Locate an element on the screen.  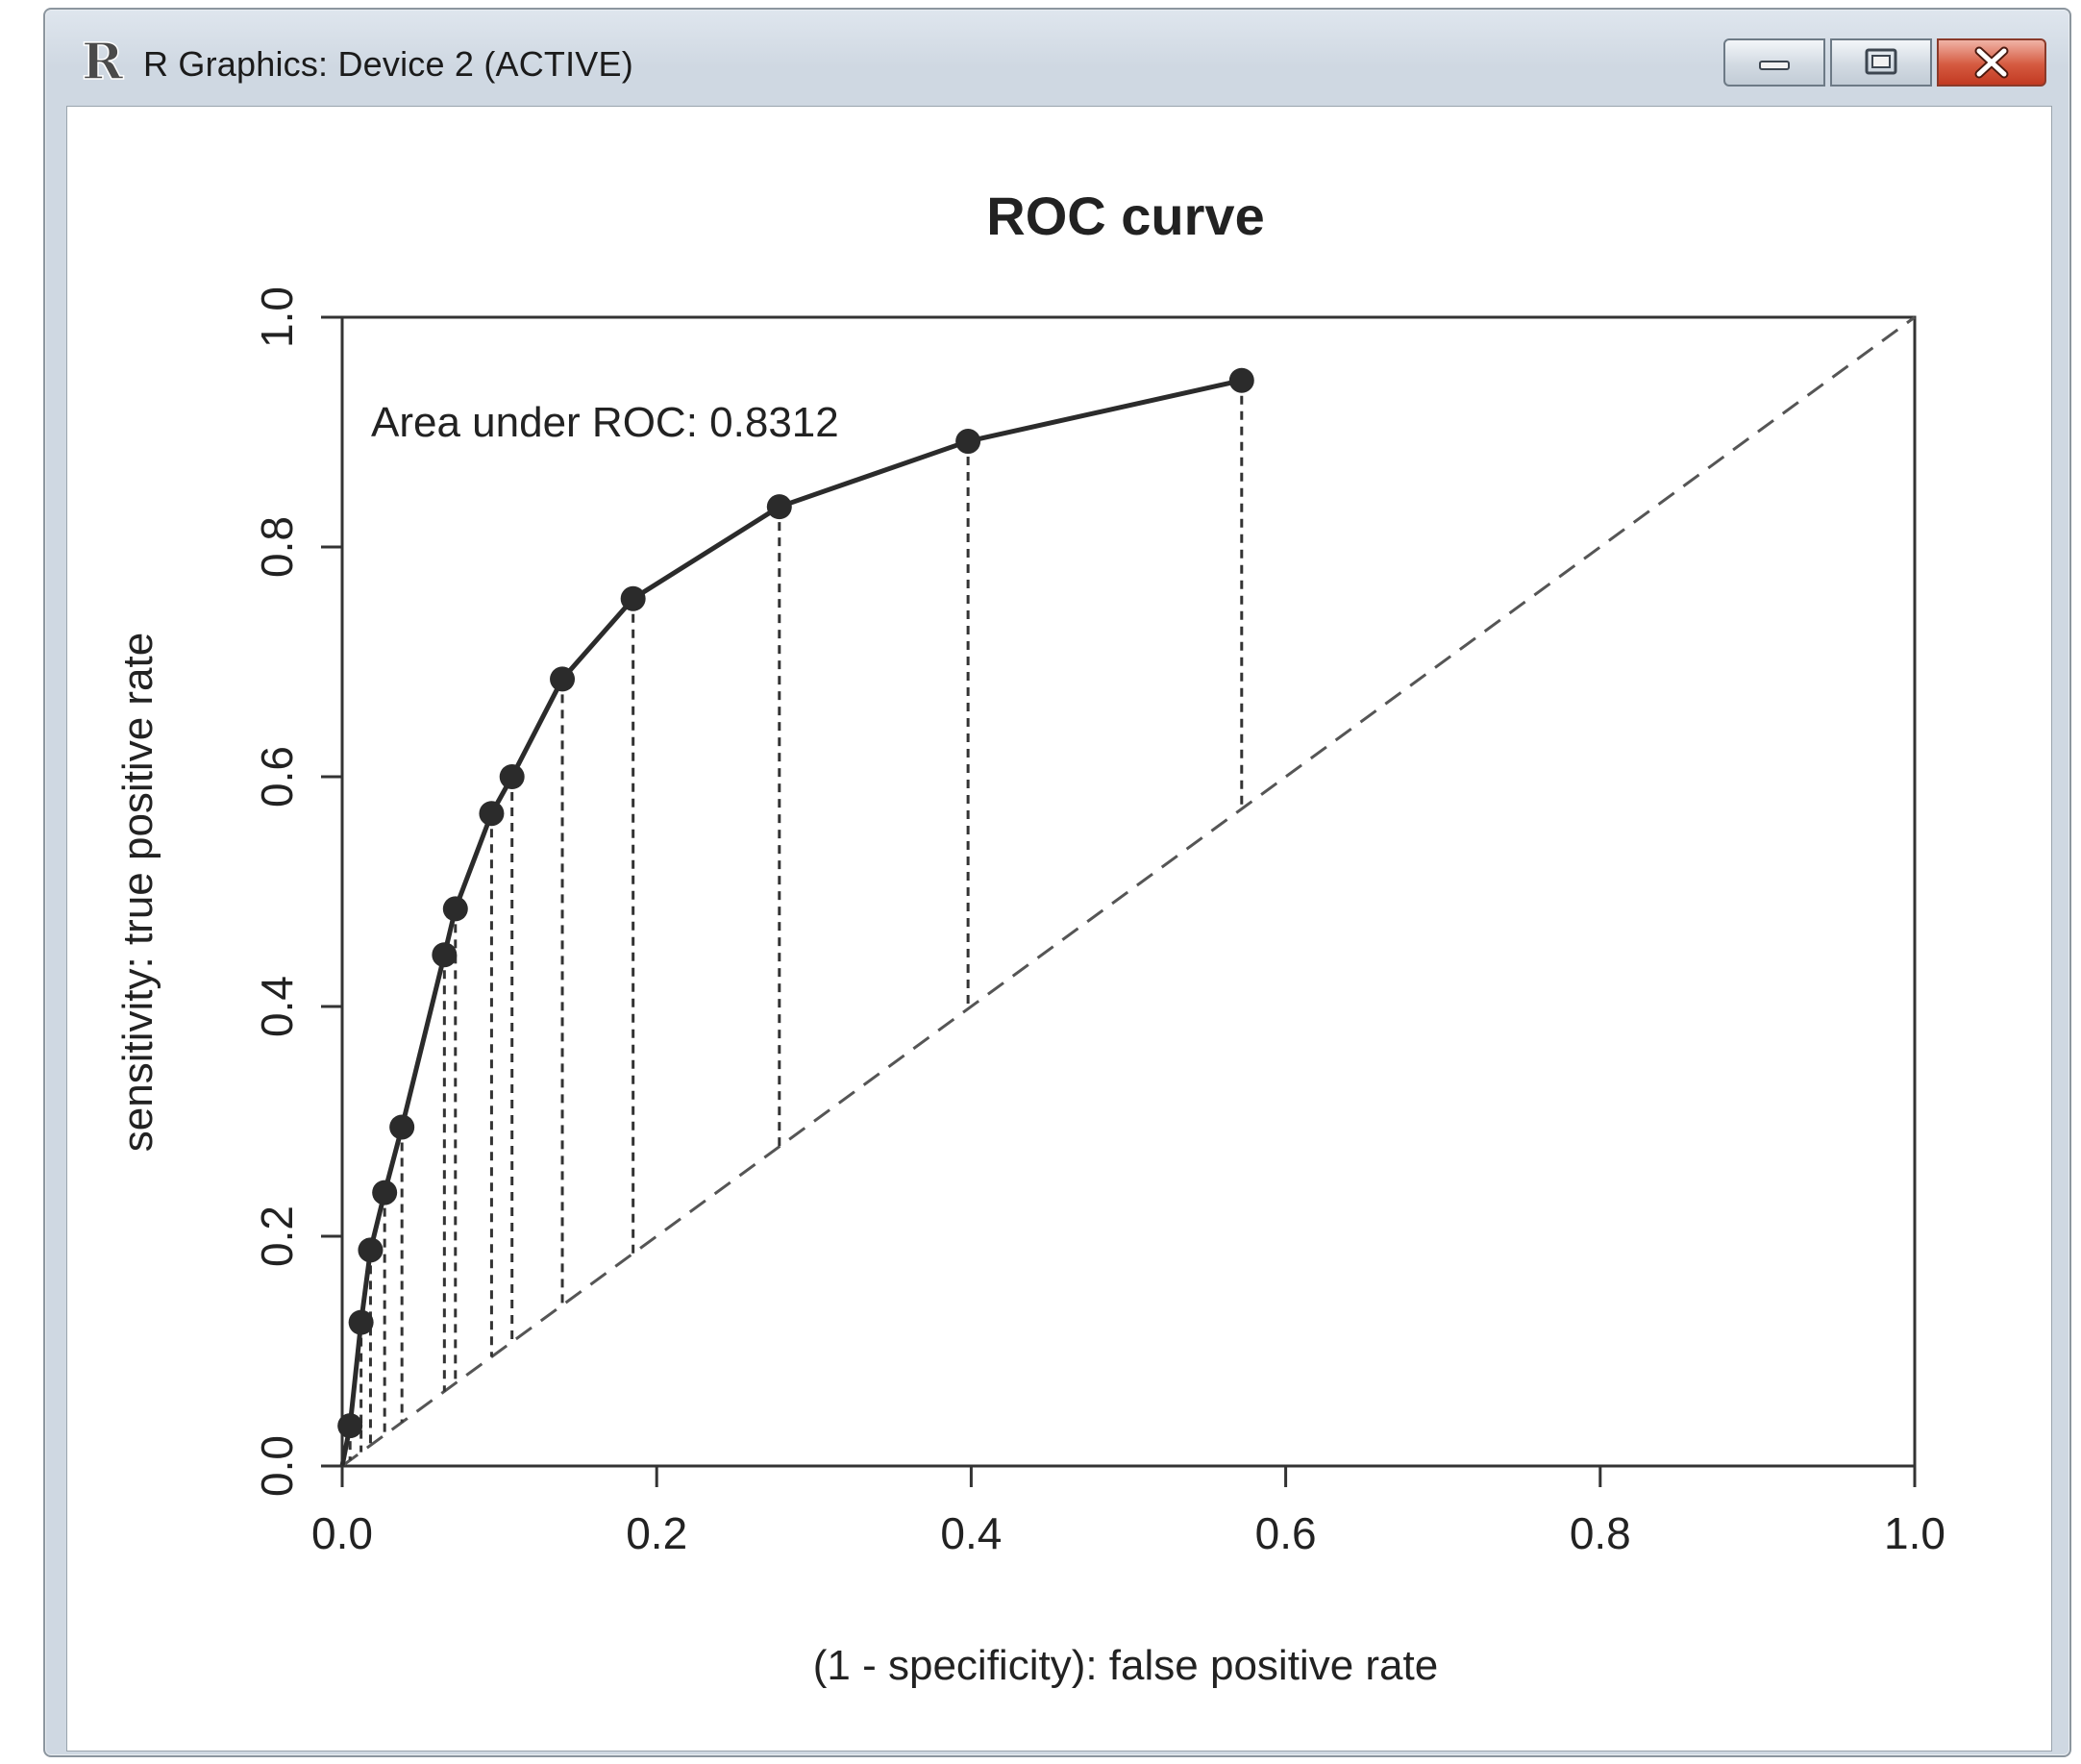
y-tick-label: 0.8 is located at coordinates (277, 547).